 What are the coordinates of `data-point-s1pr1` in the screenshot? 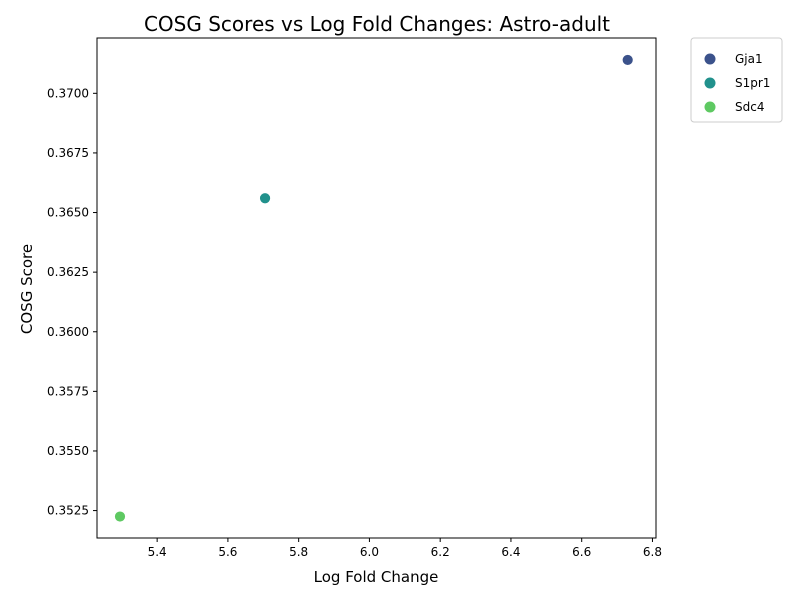 It's located at (265, 198).